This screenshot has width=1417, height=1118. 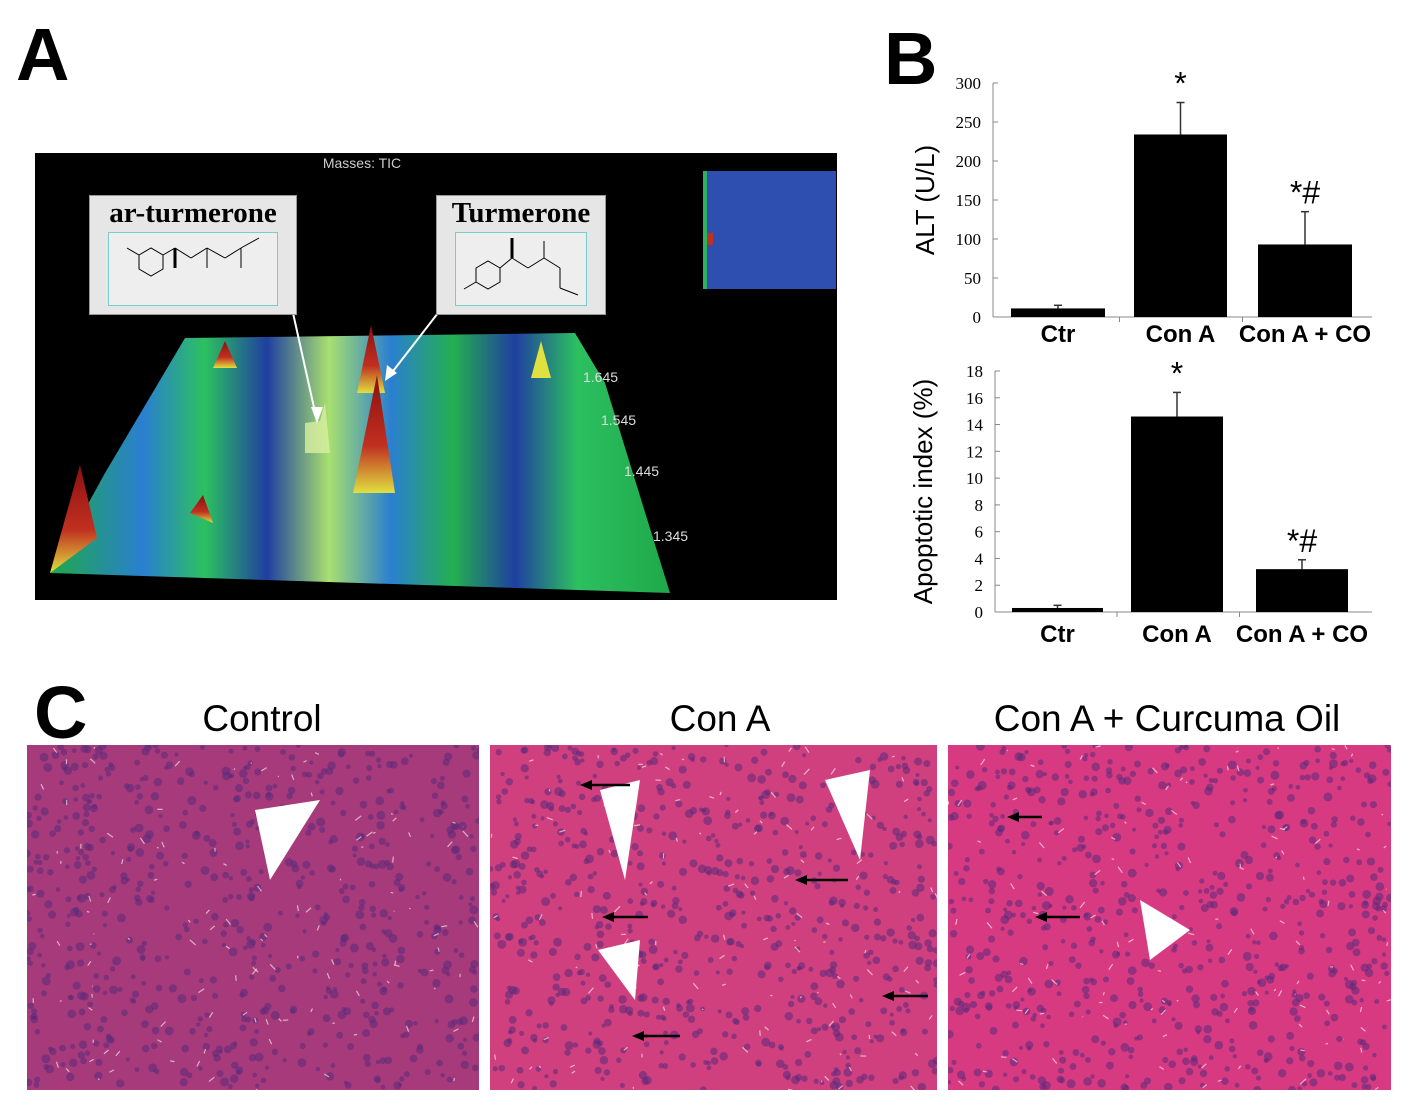 What do you see at coordinates (1305, 280) in the screenshot?
I see `bar-con-a-co` at bounding box center [1305, 280].